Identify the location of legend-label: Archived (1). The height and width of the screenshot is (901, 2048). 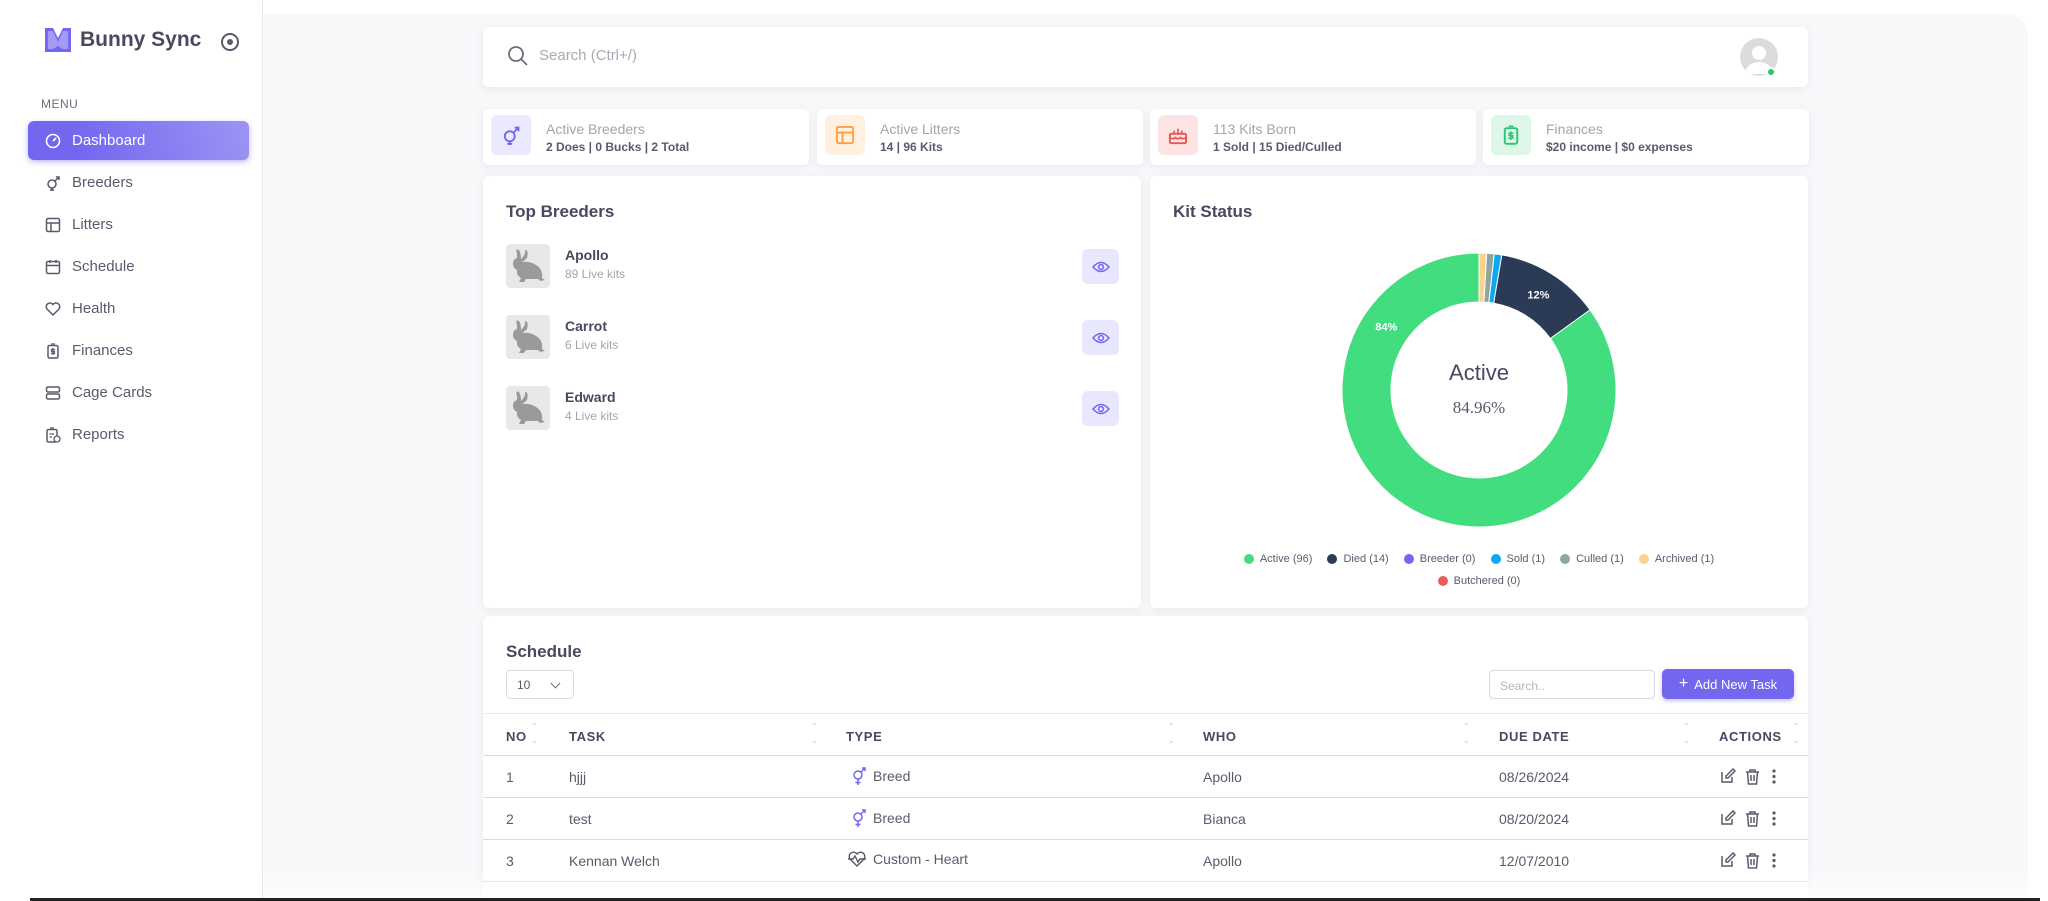
(1684, 559).